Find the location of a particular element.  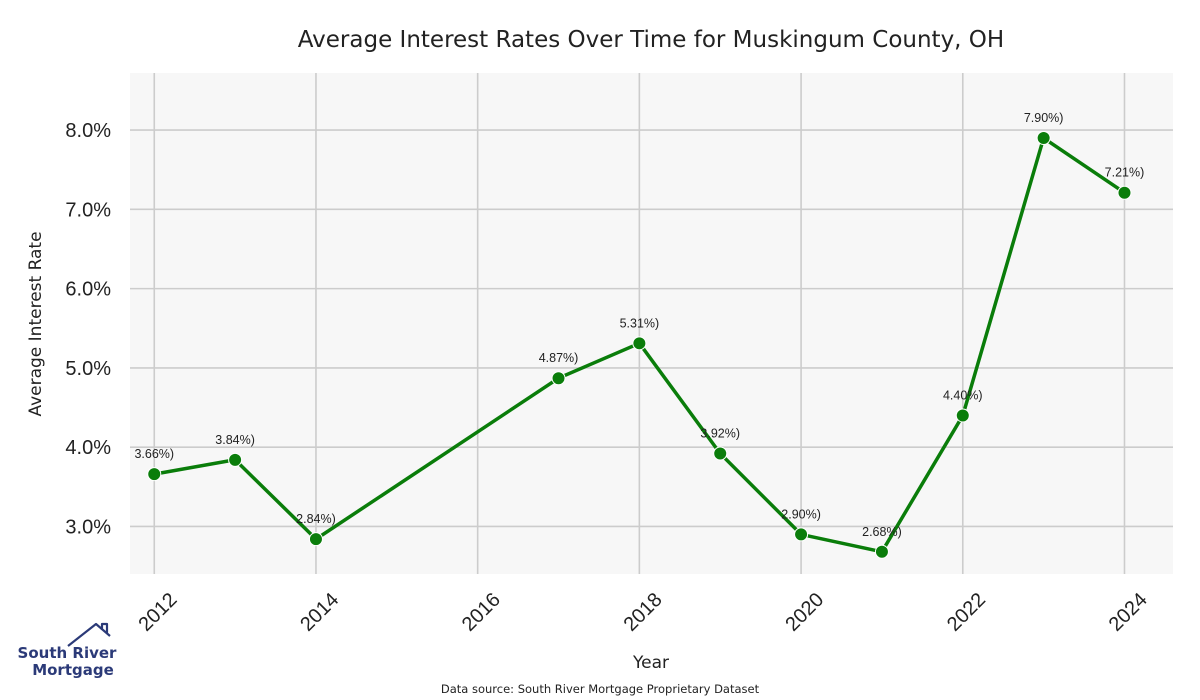

x-tick-label: 2022 is located at coordinates (966, 612).